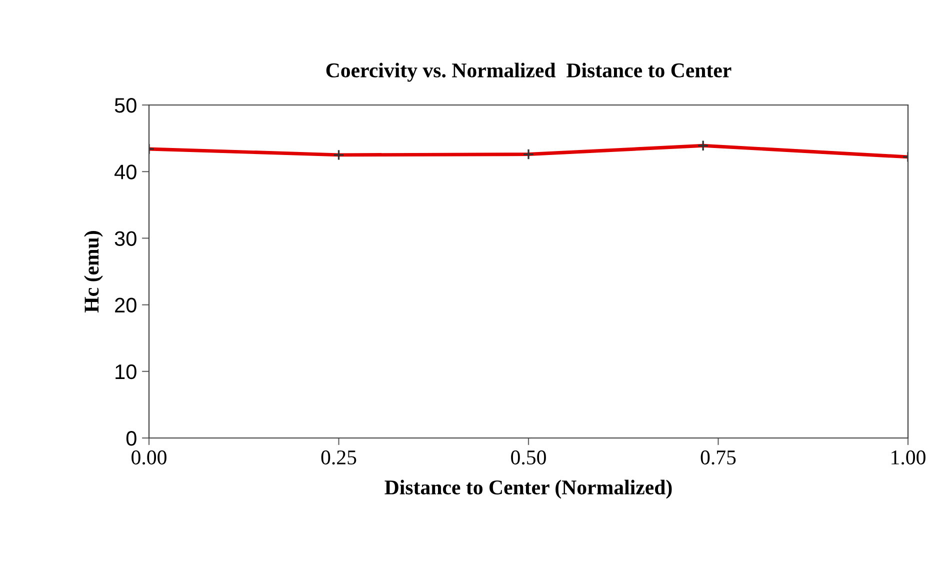 This screenshot has width=951, height=572. What do you see at coordinates (93, 272) in the screenshot?
I see `y-axis-title: Hc (emu)` at bounding box center [93, 272].